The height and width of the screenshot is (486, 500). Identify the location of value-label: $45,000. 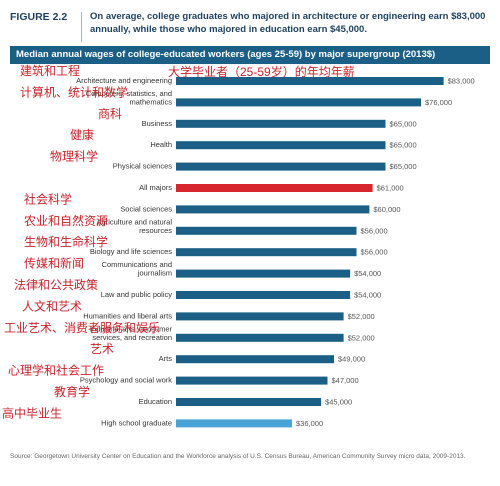
(338, 402).